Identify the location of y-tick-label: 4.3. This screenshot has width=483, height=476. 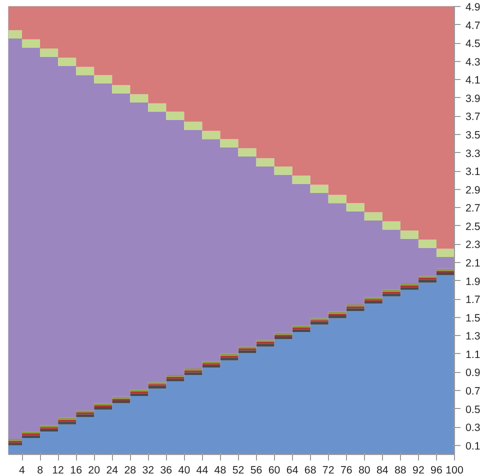
(473, 62).